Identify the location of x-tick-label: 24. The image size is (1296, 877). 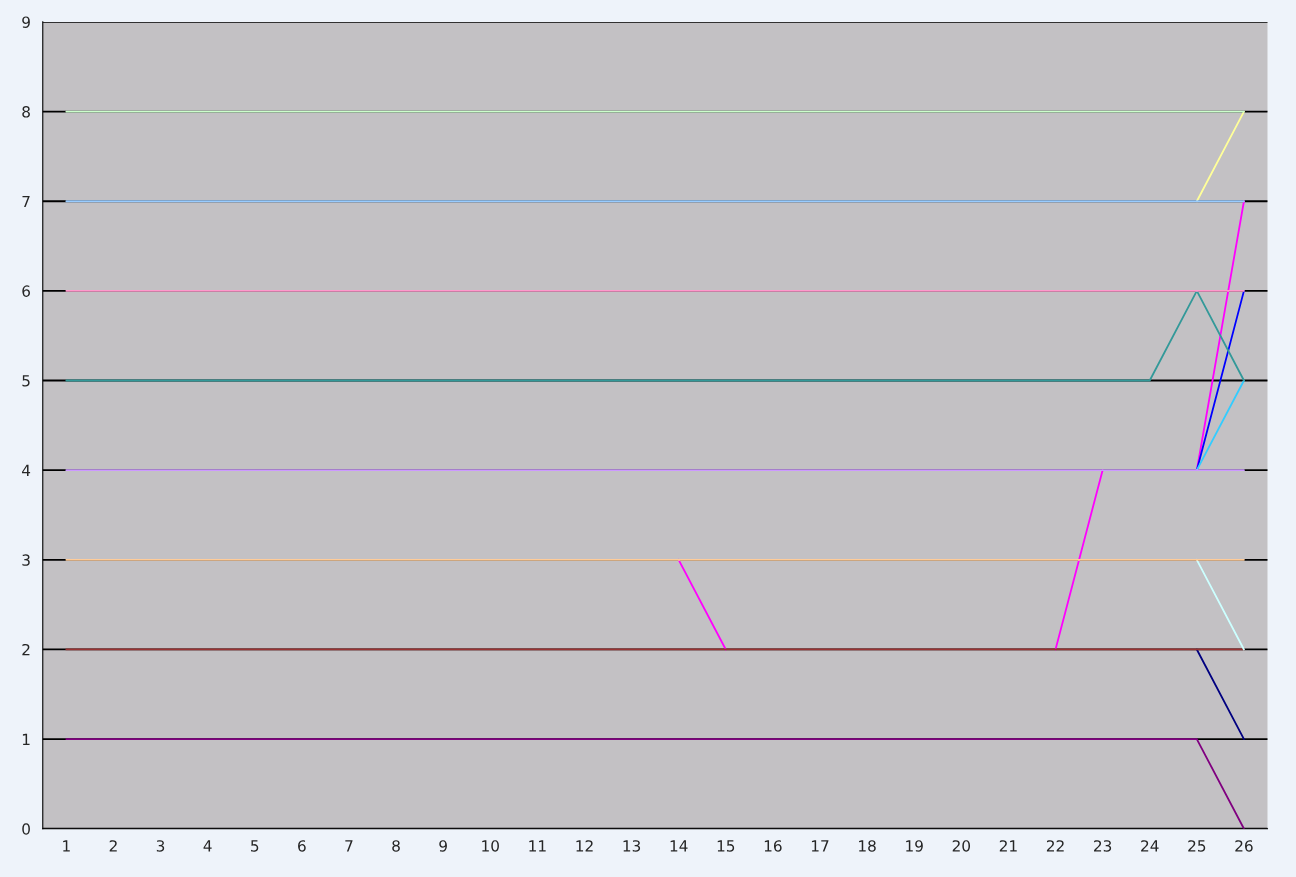
(1150, 846).